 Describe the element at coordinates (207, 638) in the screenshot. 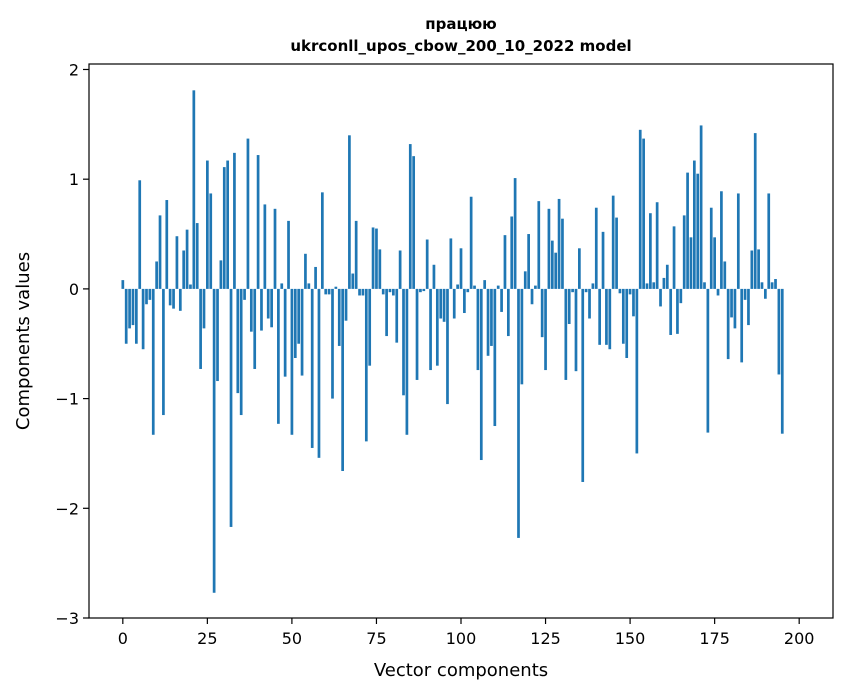

I see `x-tick-label-1: 25` at that location.